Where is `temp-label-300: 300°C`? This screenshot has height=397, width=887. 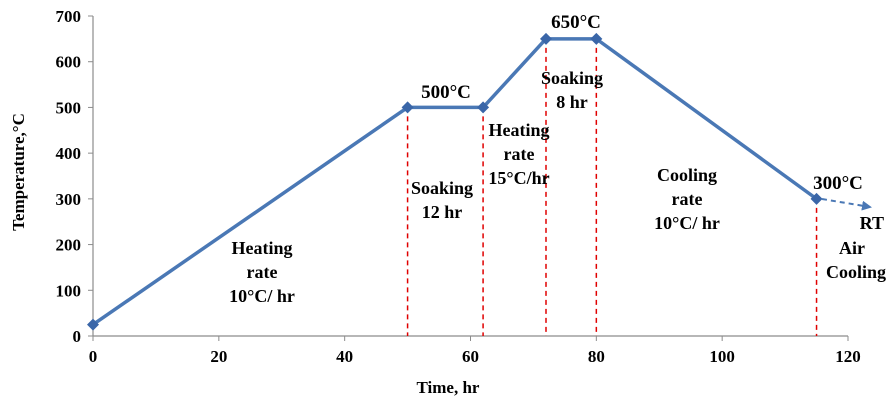
temp-label-300: 300°C is located at coordinates (838, 183).